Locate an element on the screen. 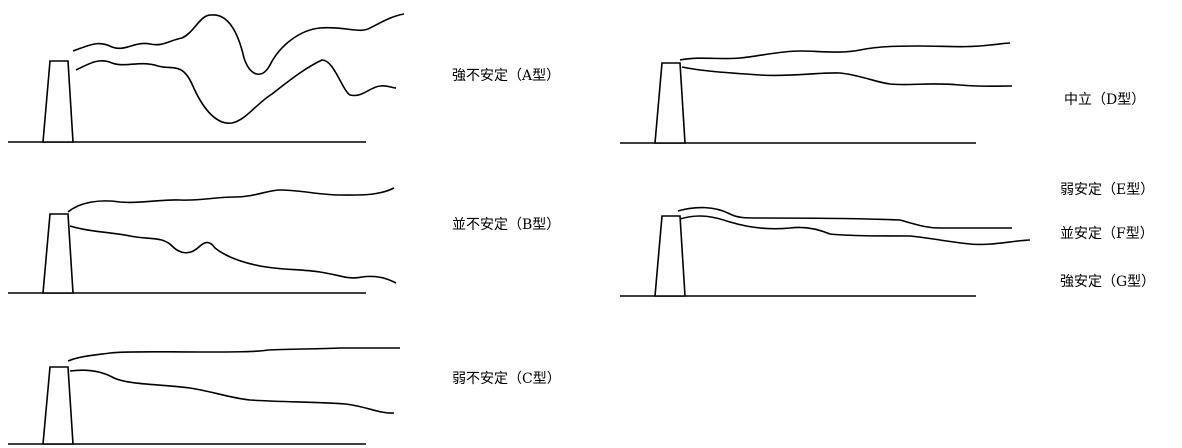  panel-e-label: 弱安定（E型） is located at coordinates (1107, 190).